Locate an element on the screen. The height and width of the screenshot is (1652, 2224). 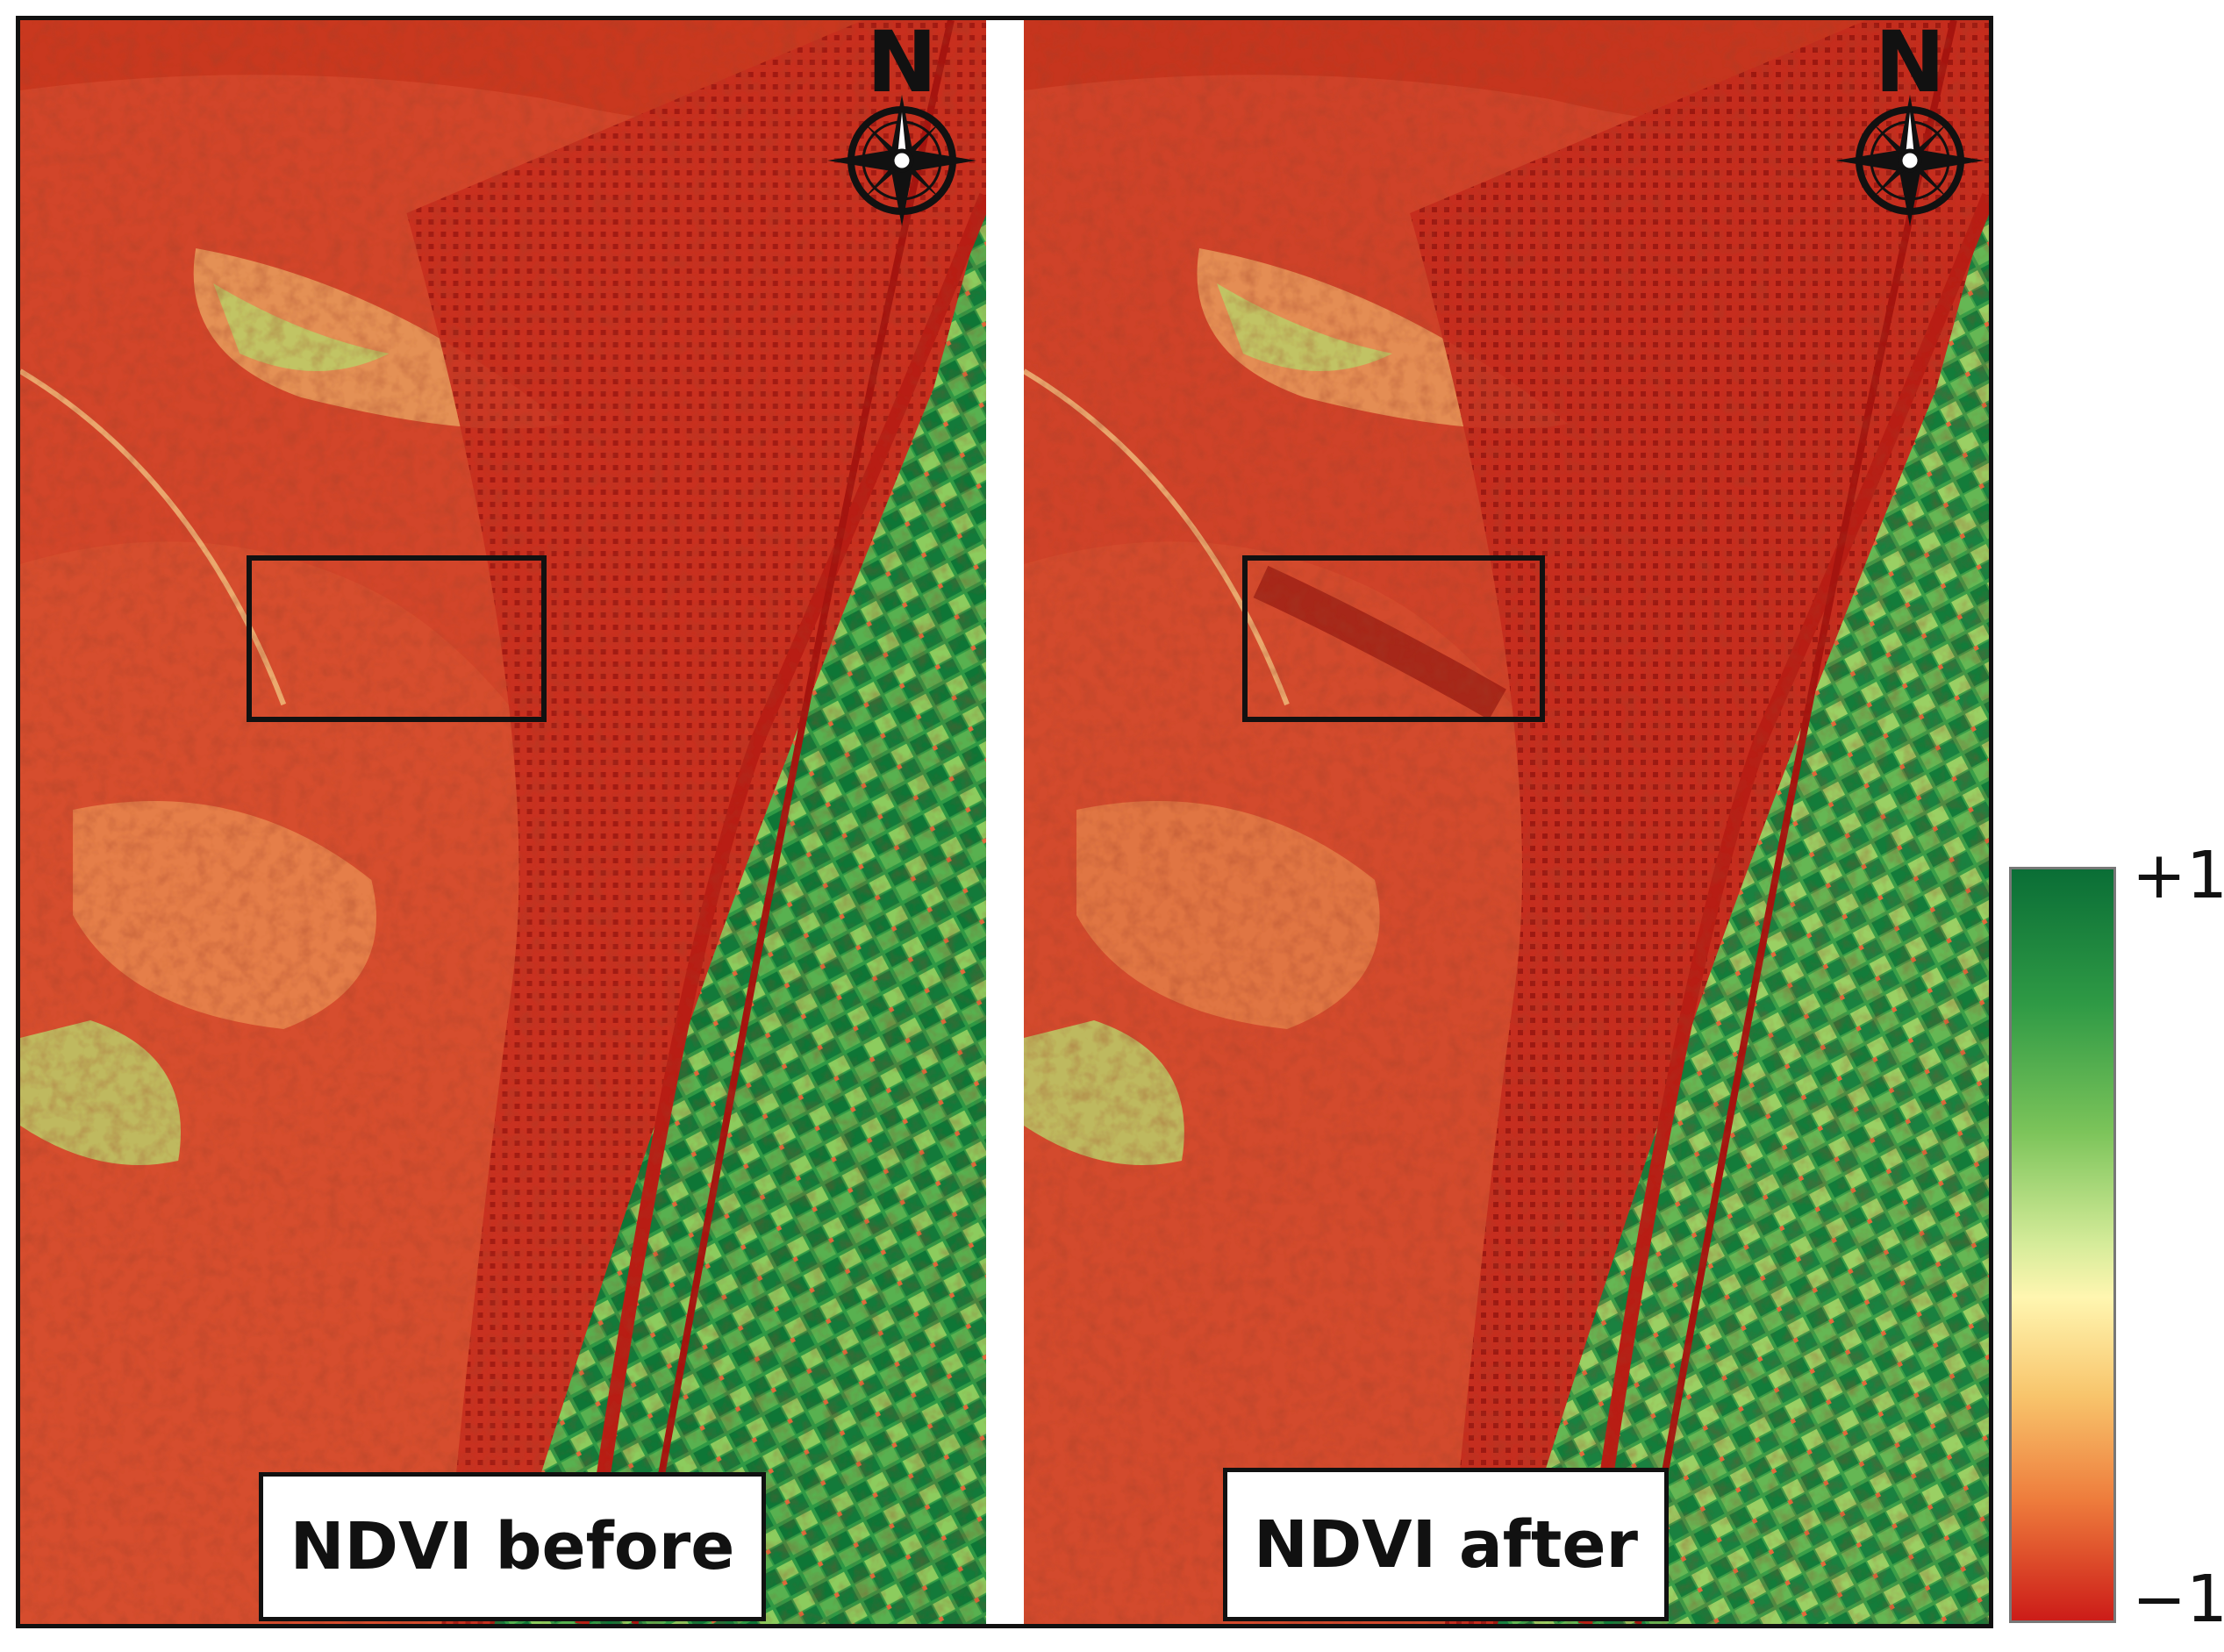
ndvi-color-scale is located at coordinates (2062, 1245).